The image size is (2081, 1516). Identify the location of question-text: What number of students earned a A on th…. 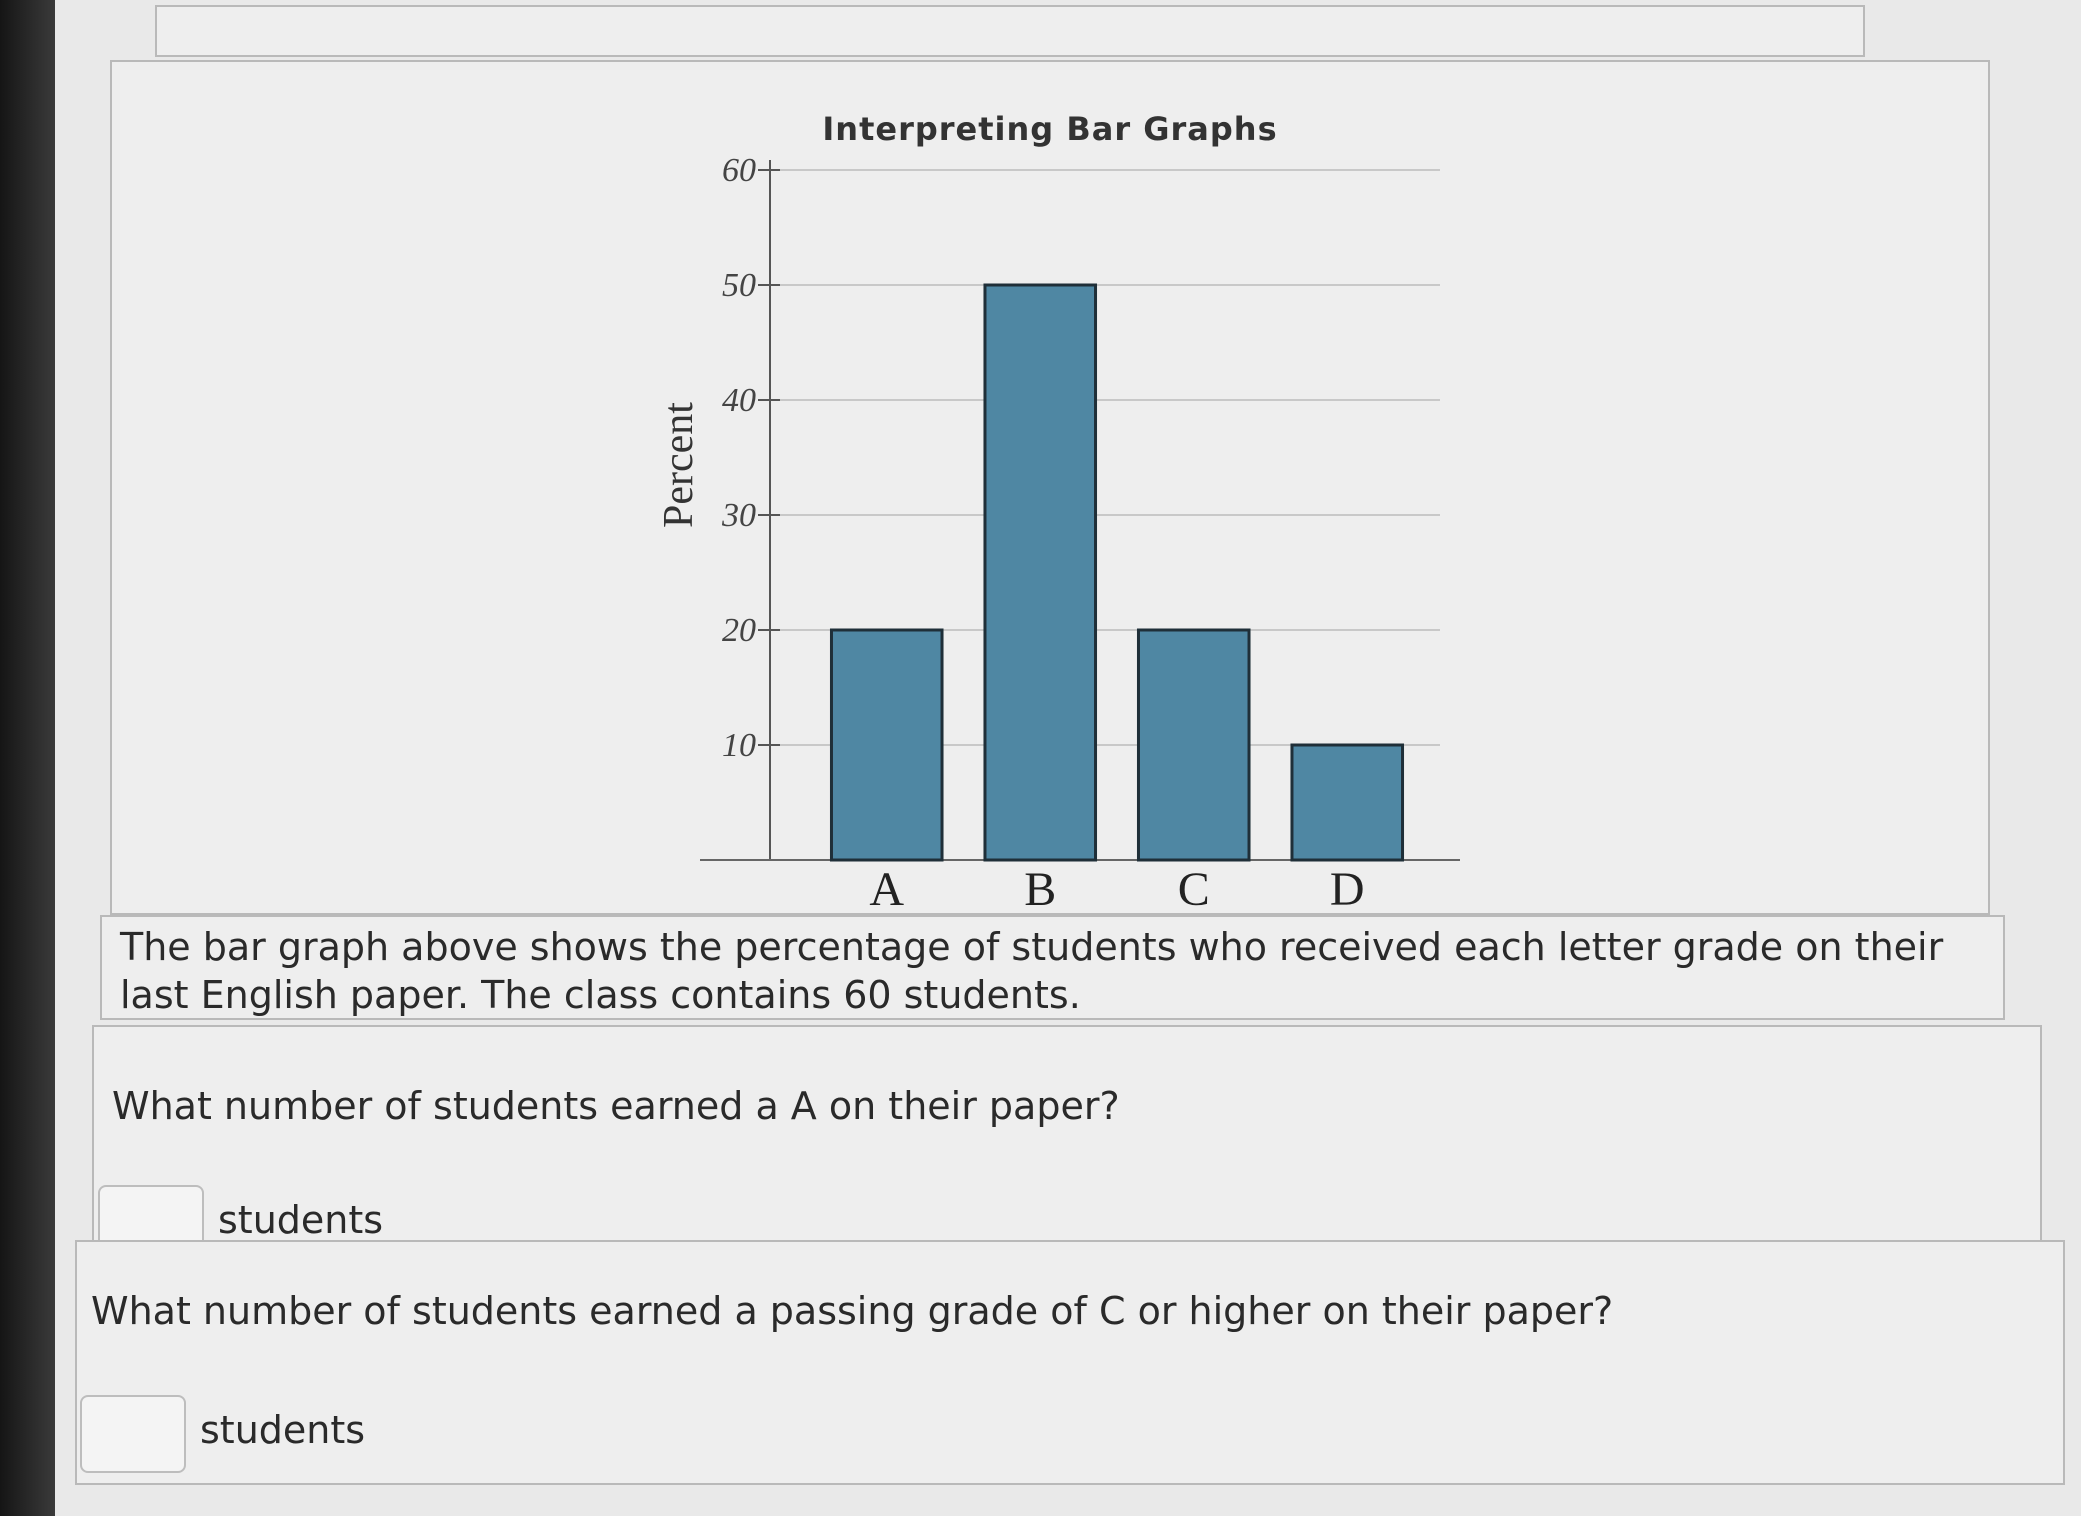
(616, 1106).